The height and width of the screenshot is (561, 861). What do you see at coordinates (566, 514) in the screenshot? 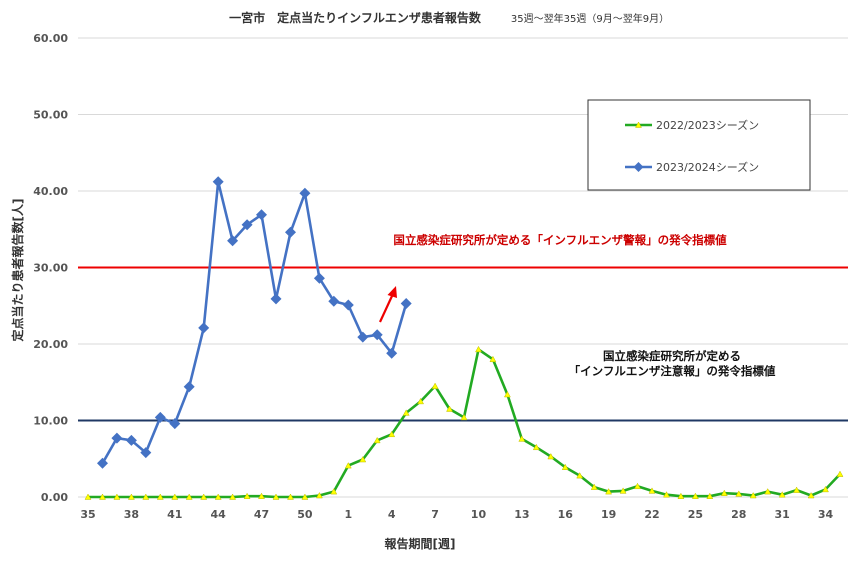
I see `x-tick-label: 16` at bounding box center [566, 514].